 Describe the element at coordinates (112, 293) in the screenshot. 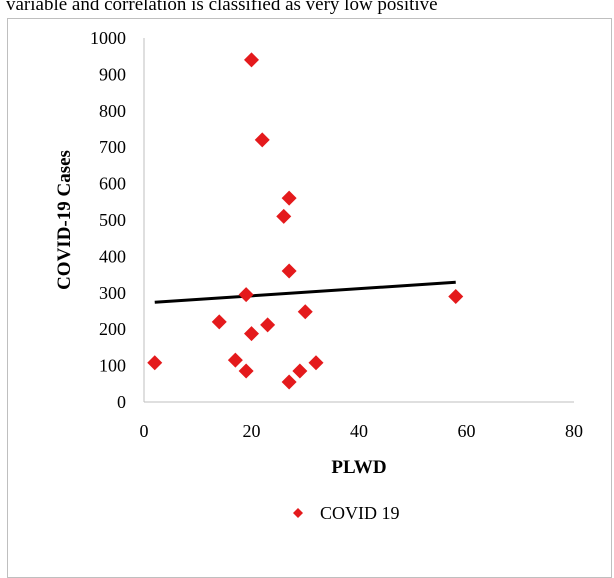

I see `y-tick-label: 300` at that location.